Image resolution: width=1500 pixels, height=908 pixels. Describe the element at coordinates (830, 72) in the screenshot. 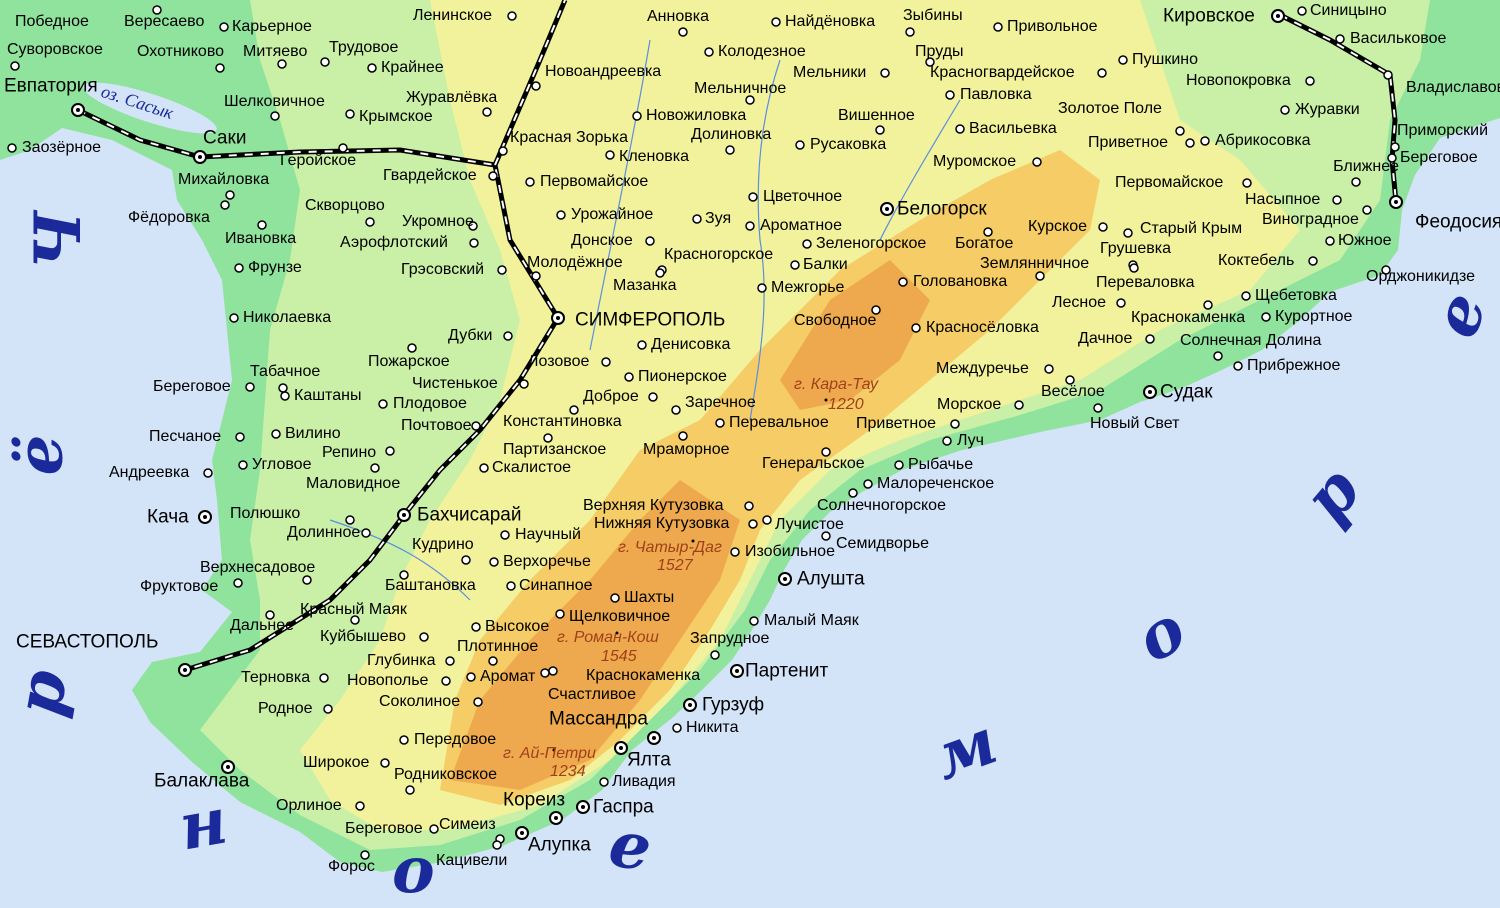

I see `place-label: Мельники` at that location.